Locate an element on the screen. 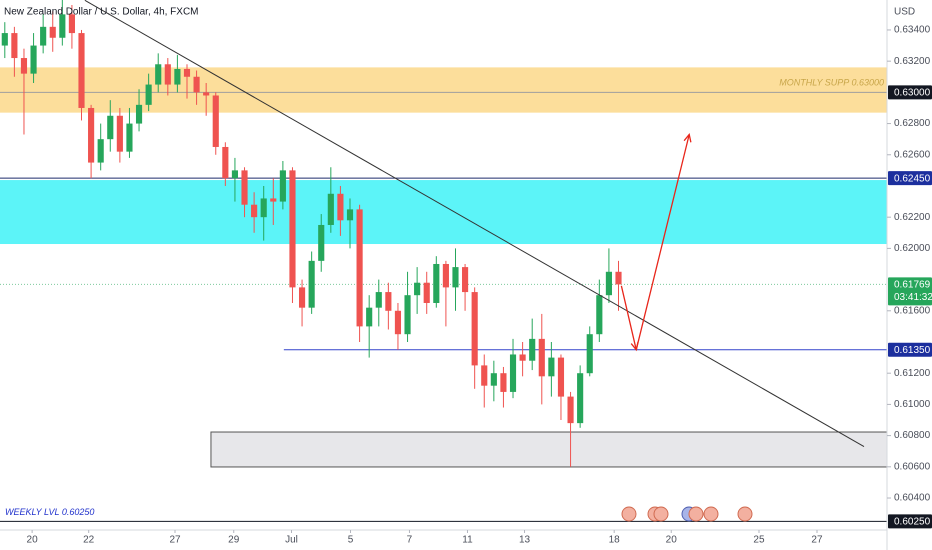 Image resolution: width=932 pixels, height=550 pixels. price-badge-label: 0.62450 is located at coordinates (912, 178).